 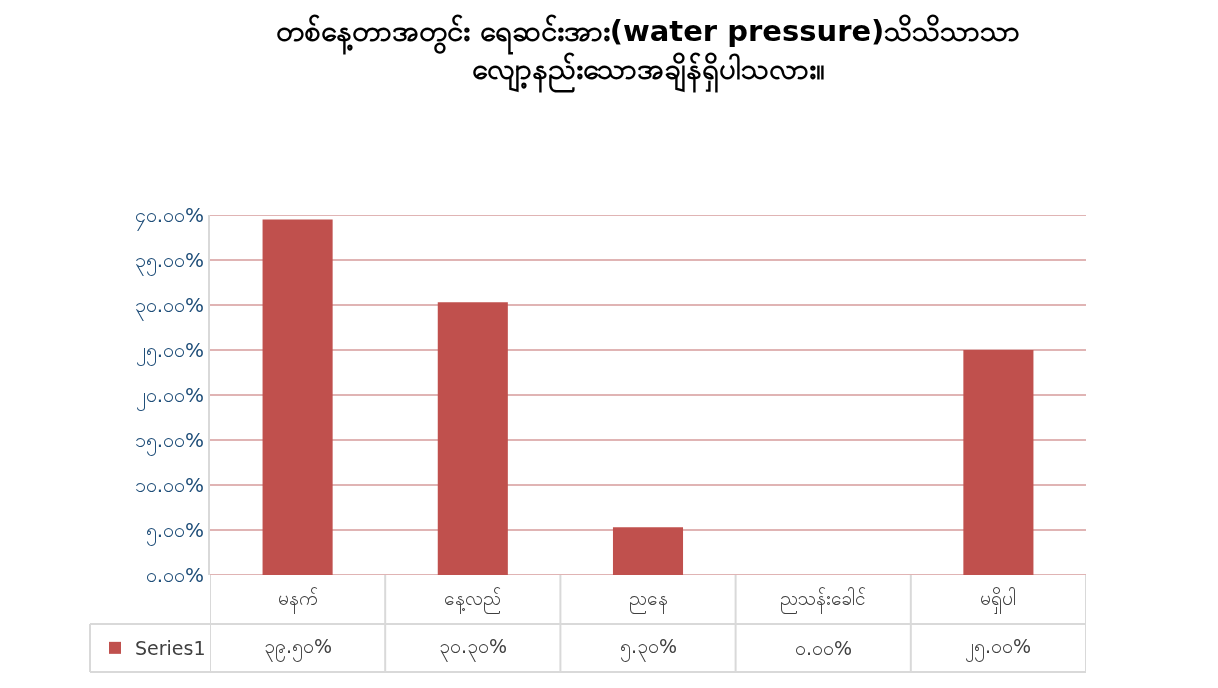 I want to click on y-tick-label: ၃၀.၀၀%, so click(x=169, y=307).